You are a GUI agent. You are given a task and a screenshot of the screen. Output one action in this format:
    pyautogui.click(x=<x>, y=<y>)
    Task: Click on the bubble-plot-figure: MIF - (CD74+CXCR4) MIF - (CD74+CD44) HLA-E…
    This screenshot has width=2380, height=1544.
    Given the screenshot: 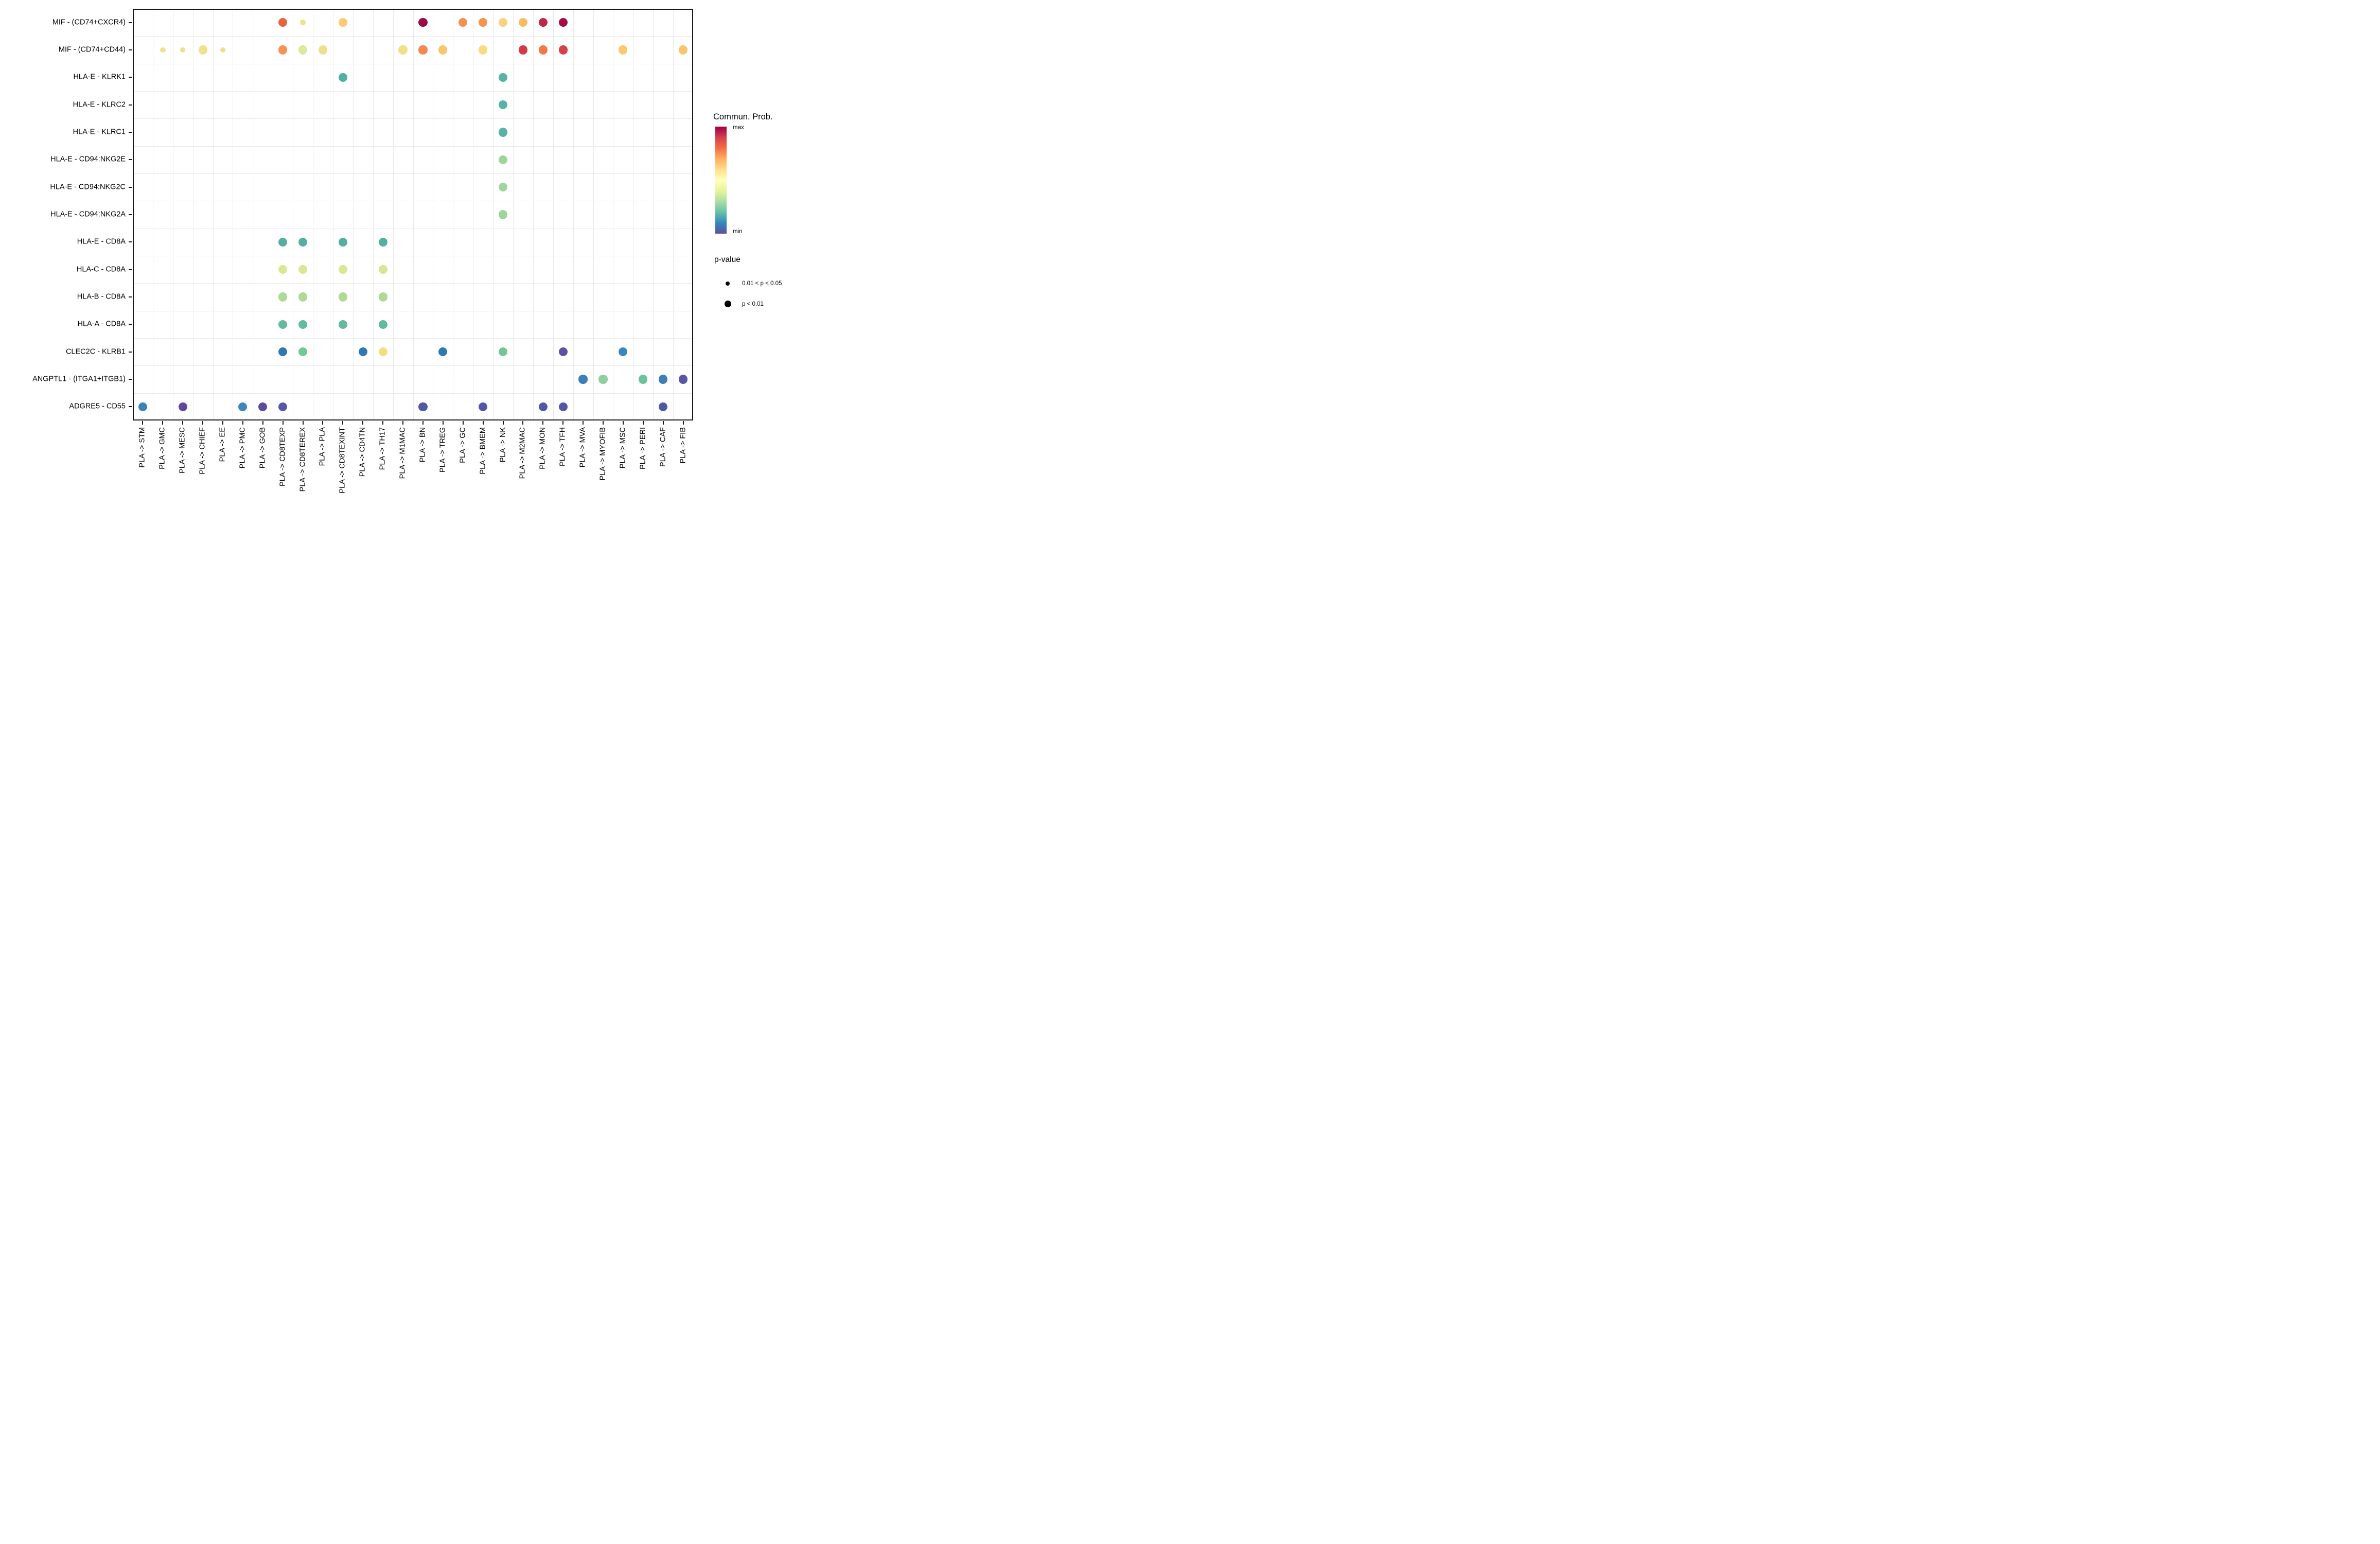 What is the action you would take?
    pyautogui.click(x=397, y=257)
    